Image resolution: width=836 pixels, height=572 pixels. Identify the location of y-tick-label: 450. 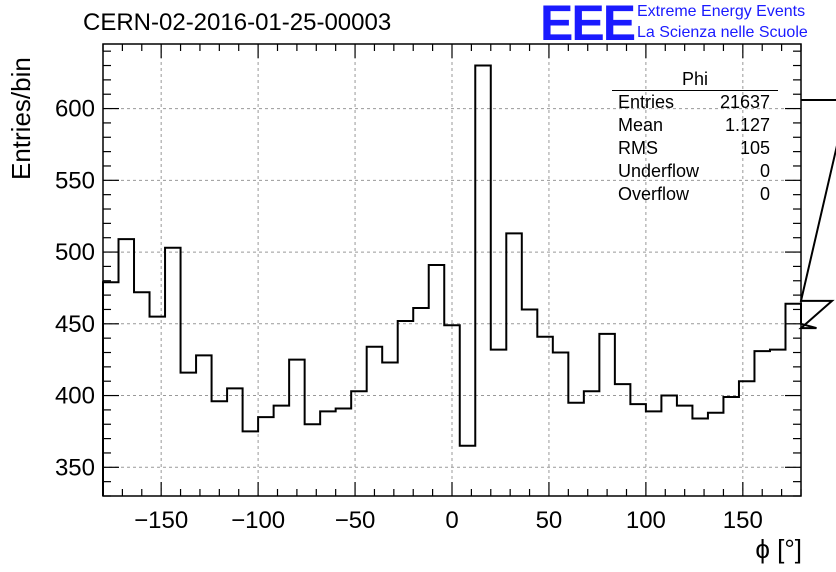
(75, 324).